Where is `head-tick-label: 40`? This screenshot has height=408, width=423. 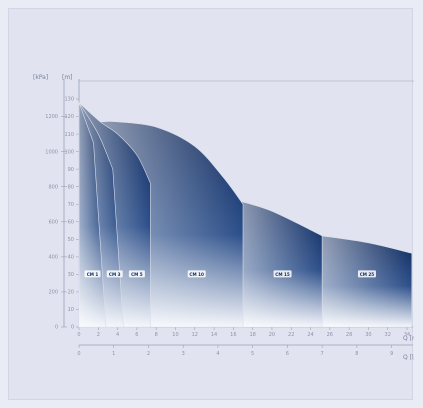
head-tick-label: 40 is located at coordinates (71, 258).